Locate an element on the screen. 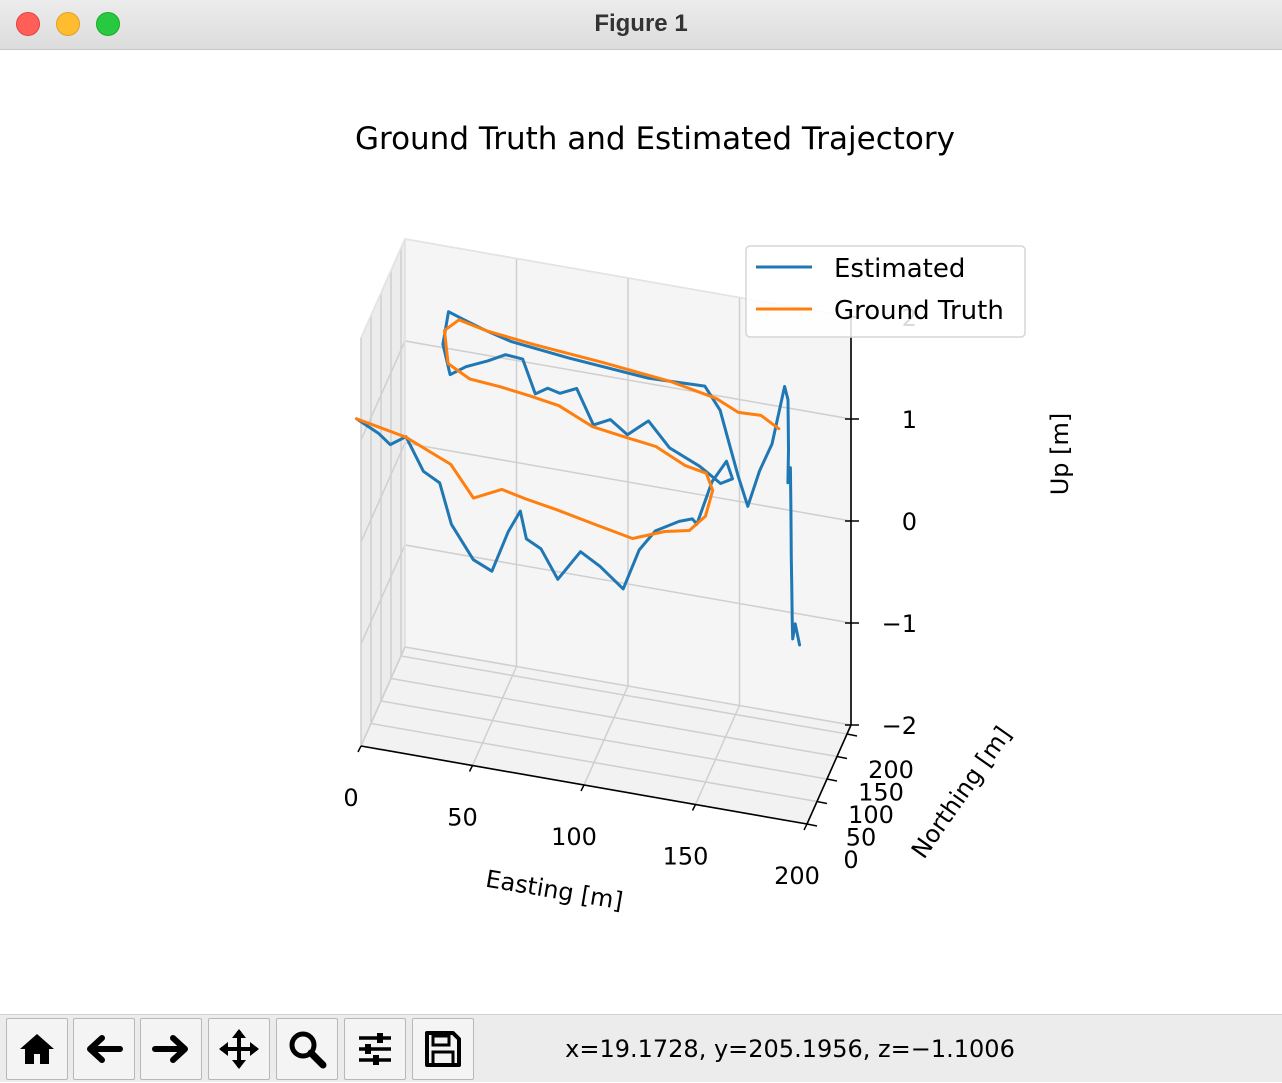 This screenshot has height=1083, width=1282. configure-subplots-button is located at coordinates (375, 1049).